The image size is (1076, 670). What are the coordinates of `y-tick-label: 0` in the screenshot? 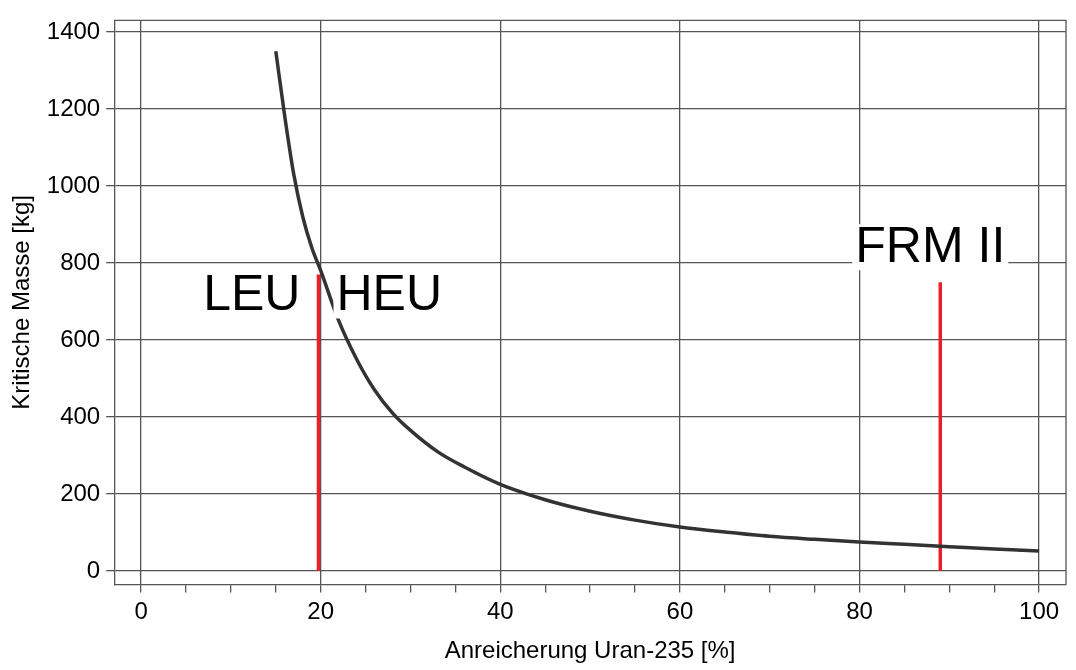 It's located at (93, 569).